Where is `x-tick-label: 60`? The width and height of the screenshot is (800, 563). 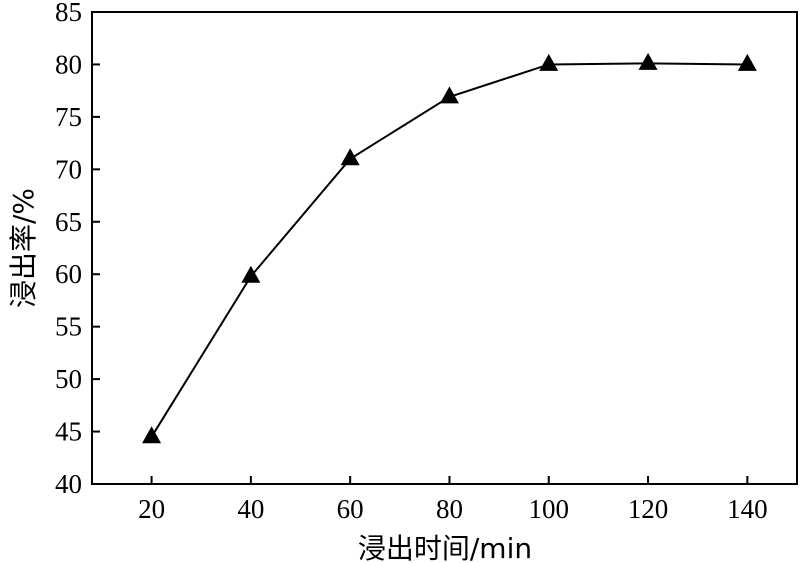 x-tick-label: 60 is located at coordinates (350, 509).